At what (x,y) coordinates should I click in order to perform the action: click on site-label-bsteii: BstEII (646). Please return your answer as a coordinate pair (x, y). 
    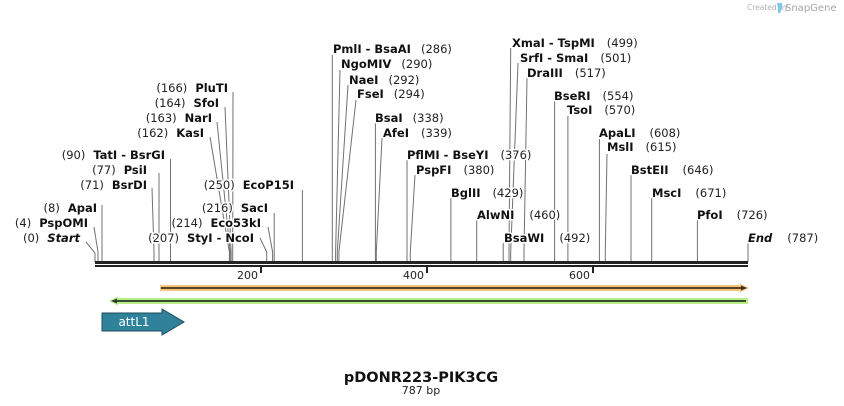
    Looking at the image, I should click on (672, 170).